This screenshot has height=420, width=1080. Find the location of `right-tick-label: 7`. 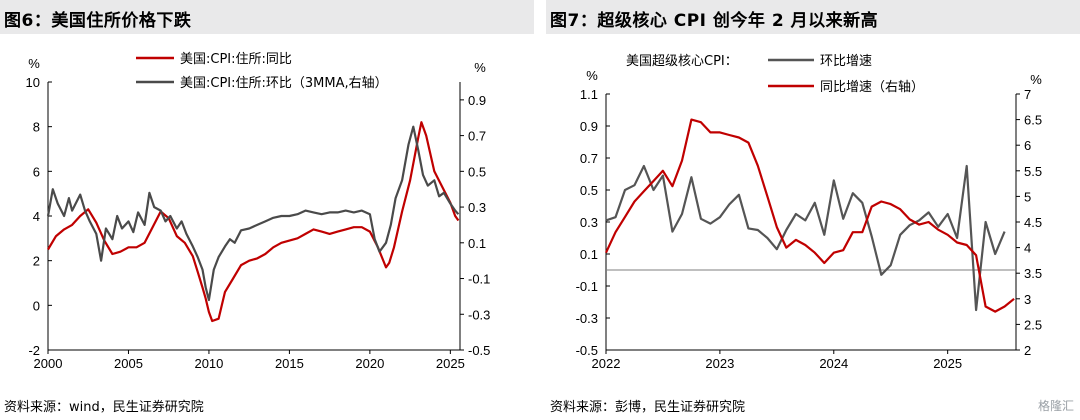

right-tick-label: 7 is located at coordinates (1027, 94).